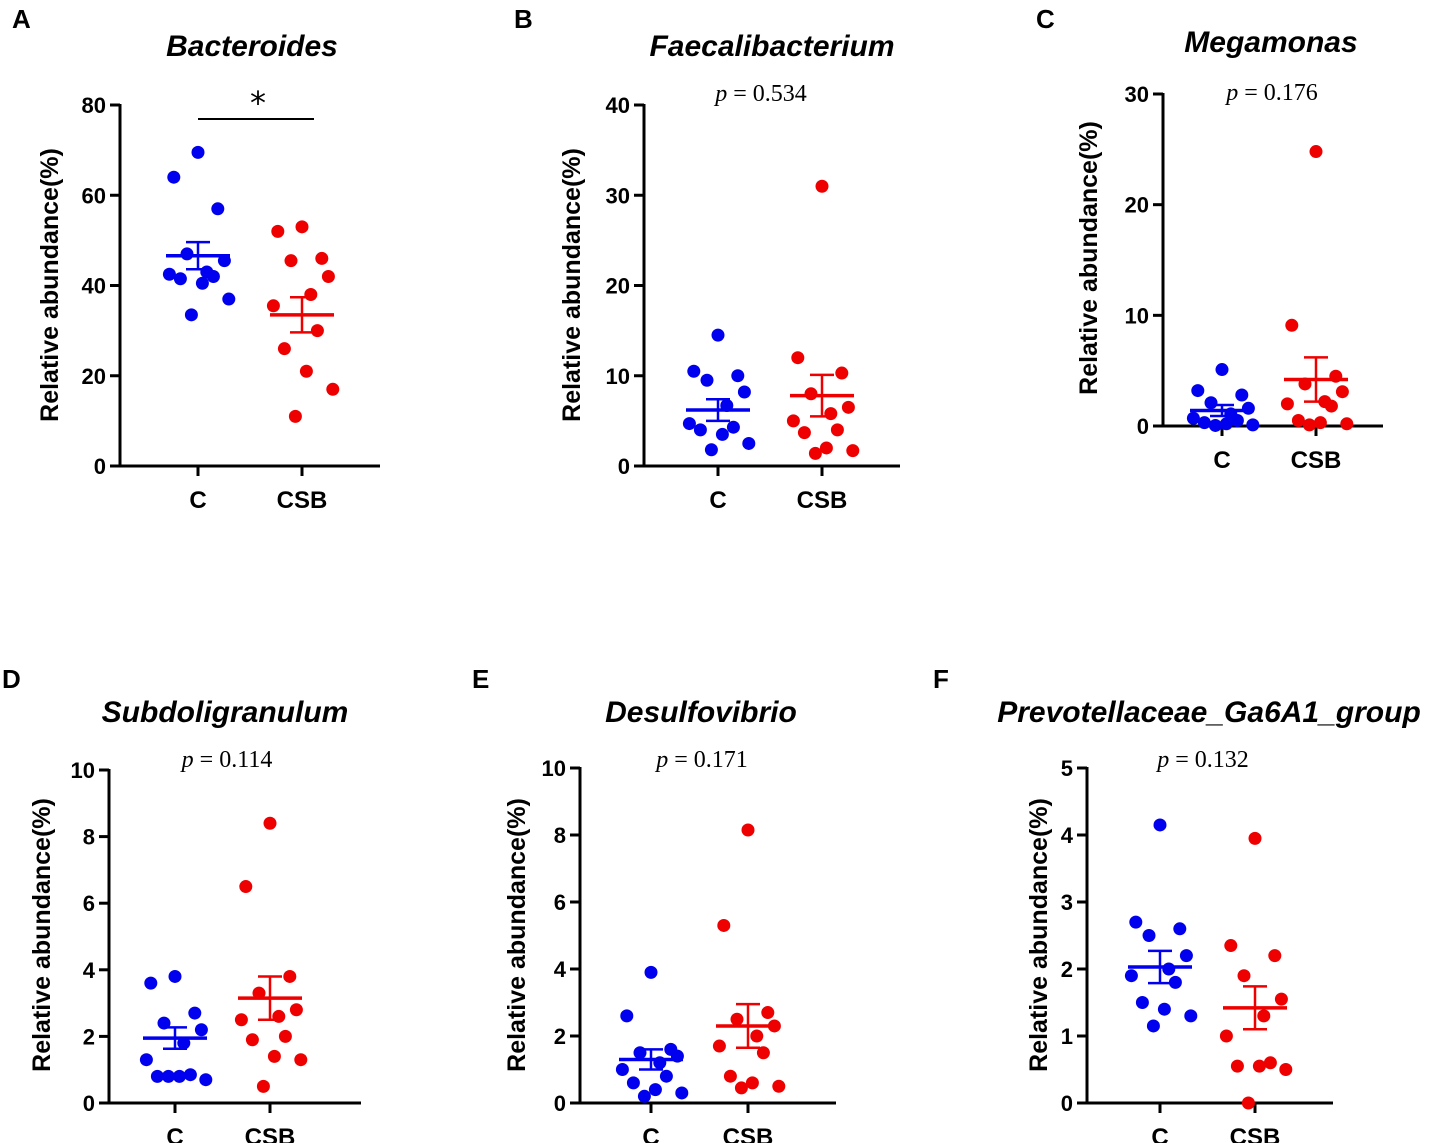 This screenshot has width=1441, height=1143. I want to click on panel-f-x-tick-label-c: C, so click(1159, 1133).